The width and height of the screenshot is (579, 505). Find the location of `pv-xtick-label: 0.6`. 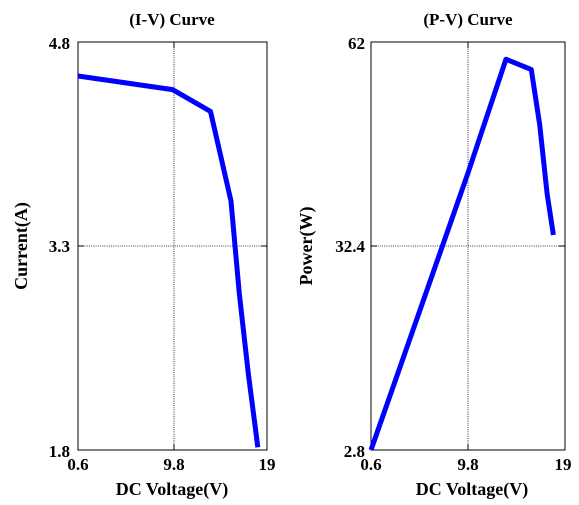

pv-xtick-label: 0.6 is located at coordinates (370, 464).